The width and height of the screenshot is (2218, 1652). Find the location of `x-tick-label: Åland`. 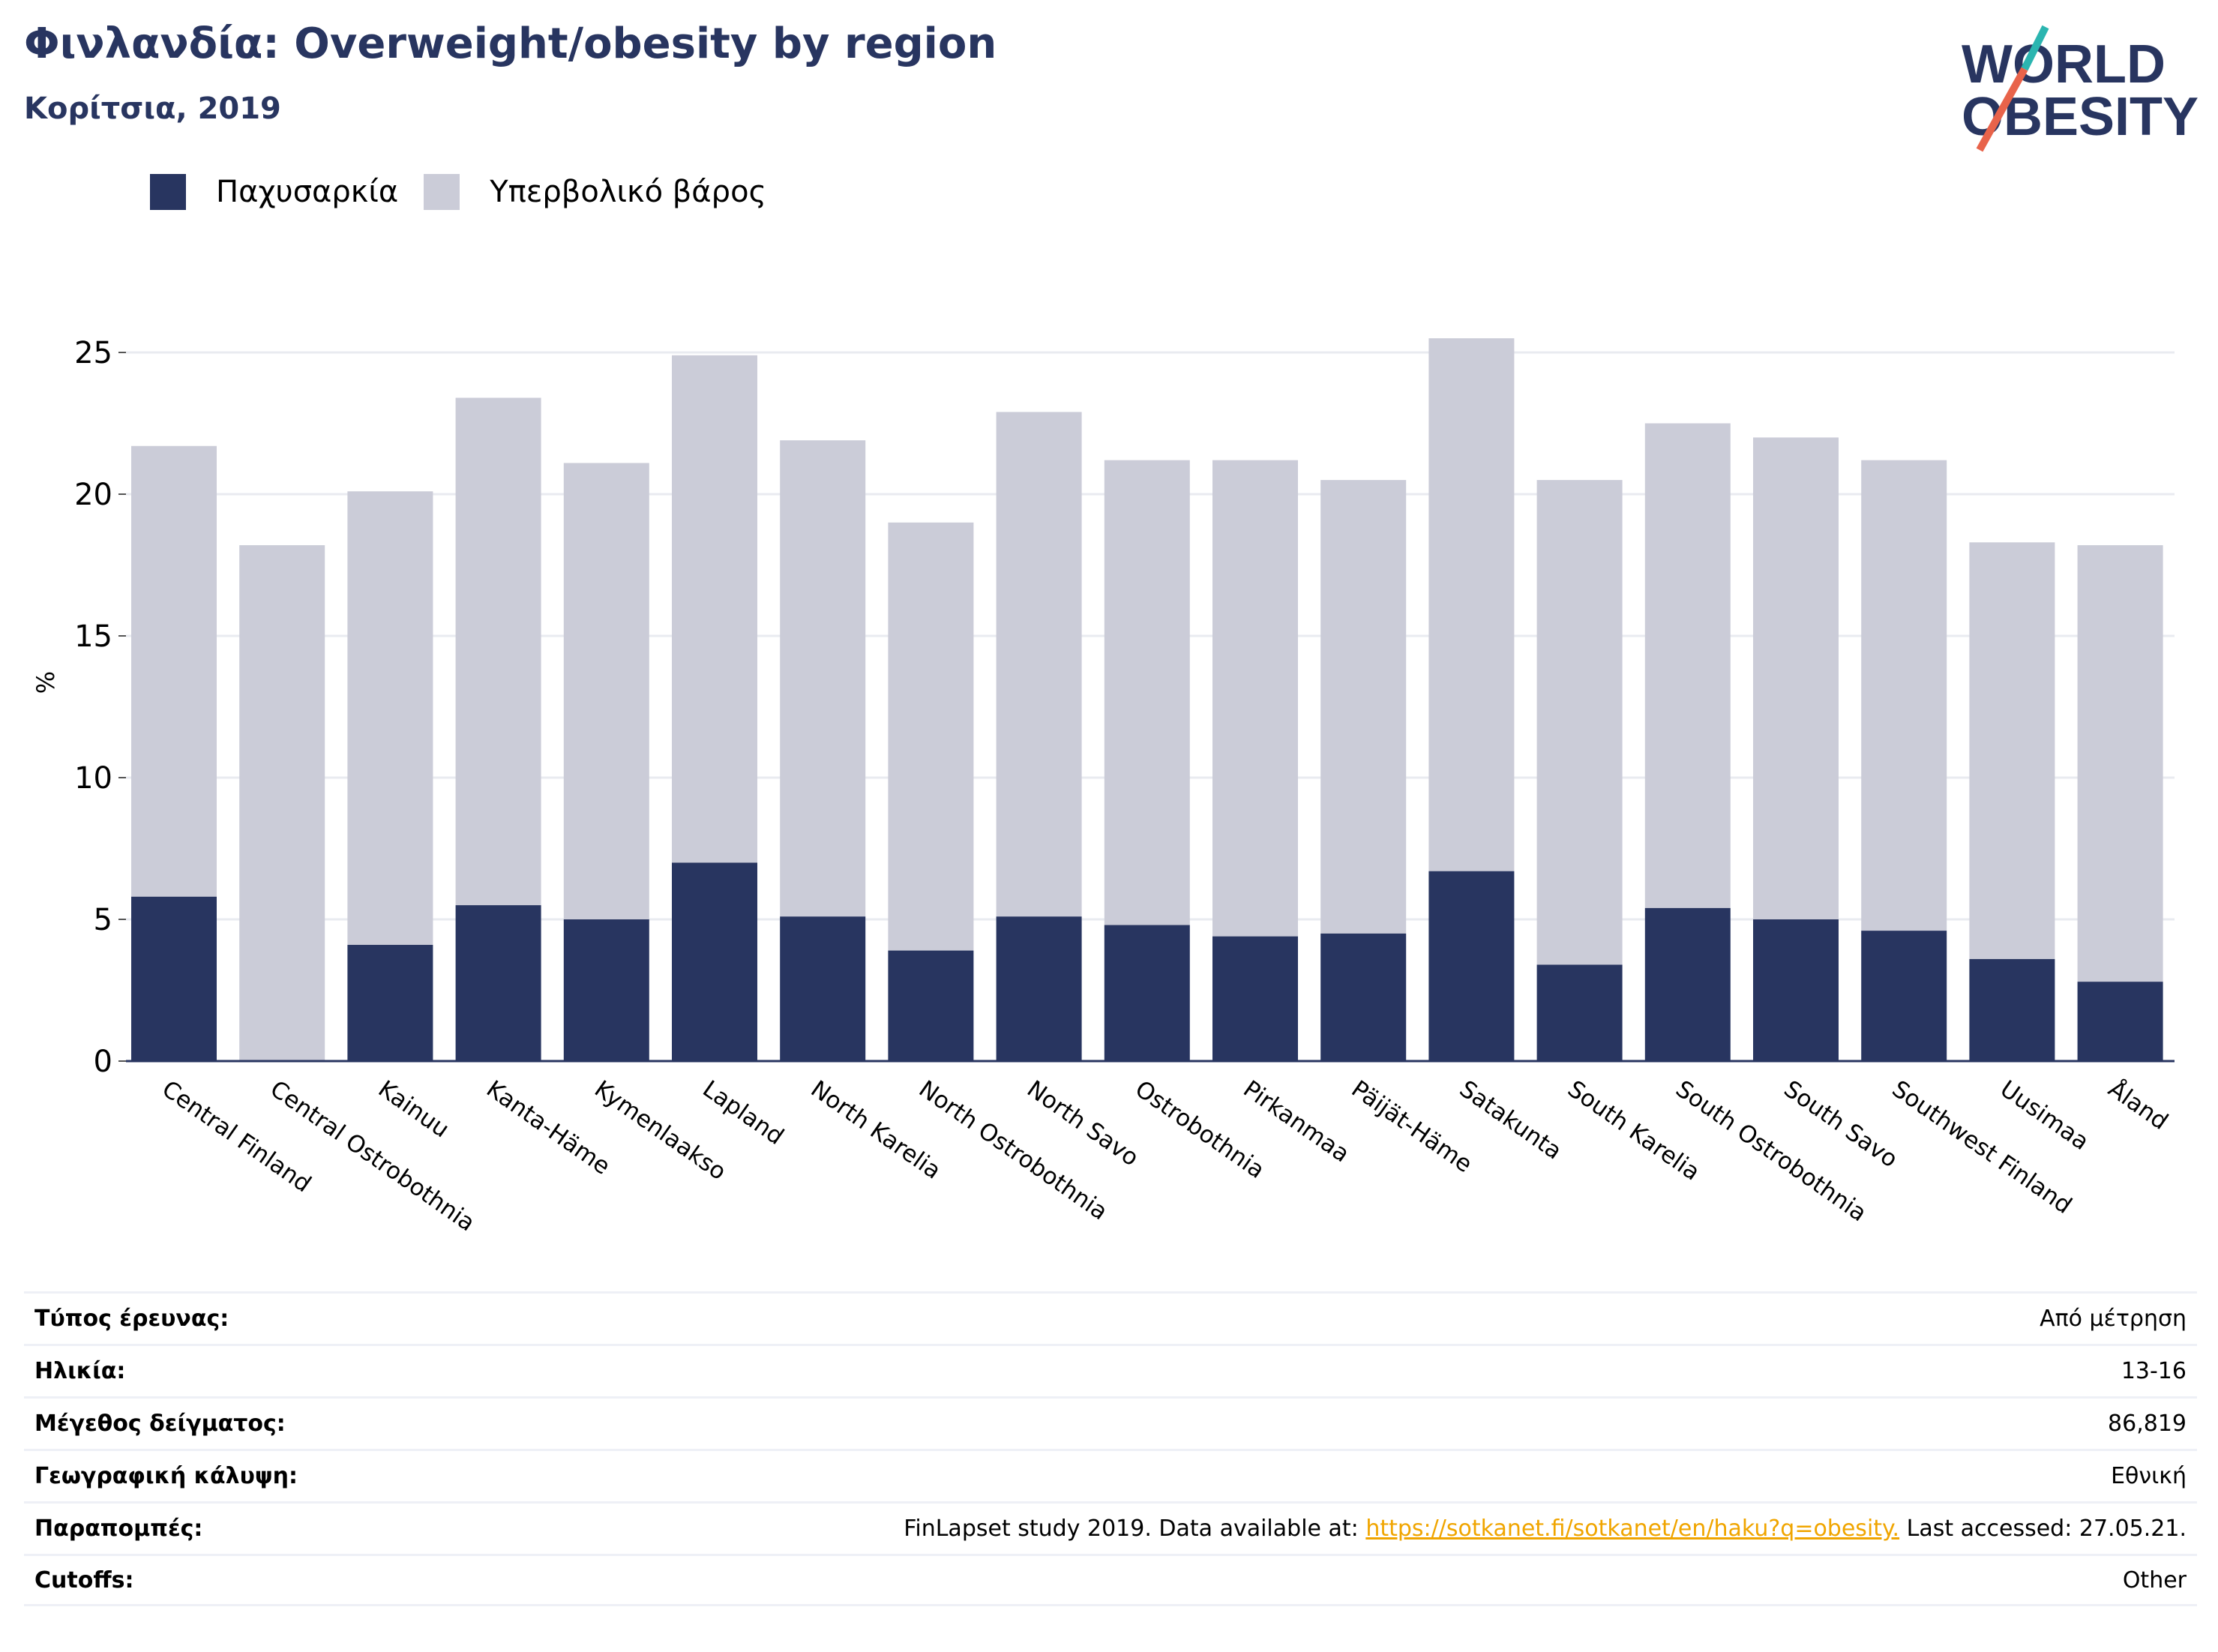

x-tick-label: Åland is located at coordinates (2138, 1105).